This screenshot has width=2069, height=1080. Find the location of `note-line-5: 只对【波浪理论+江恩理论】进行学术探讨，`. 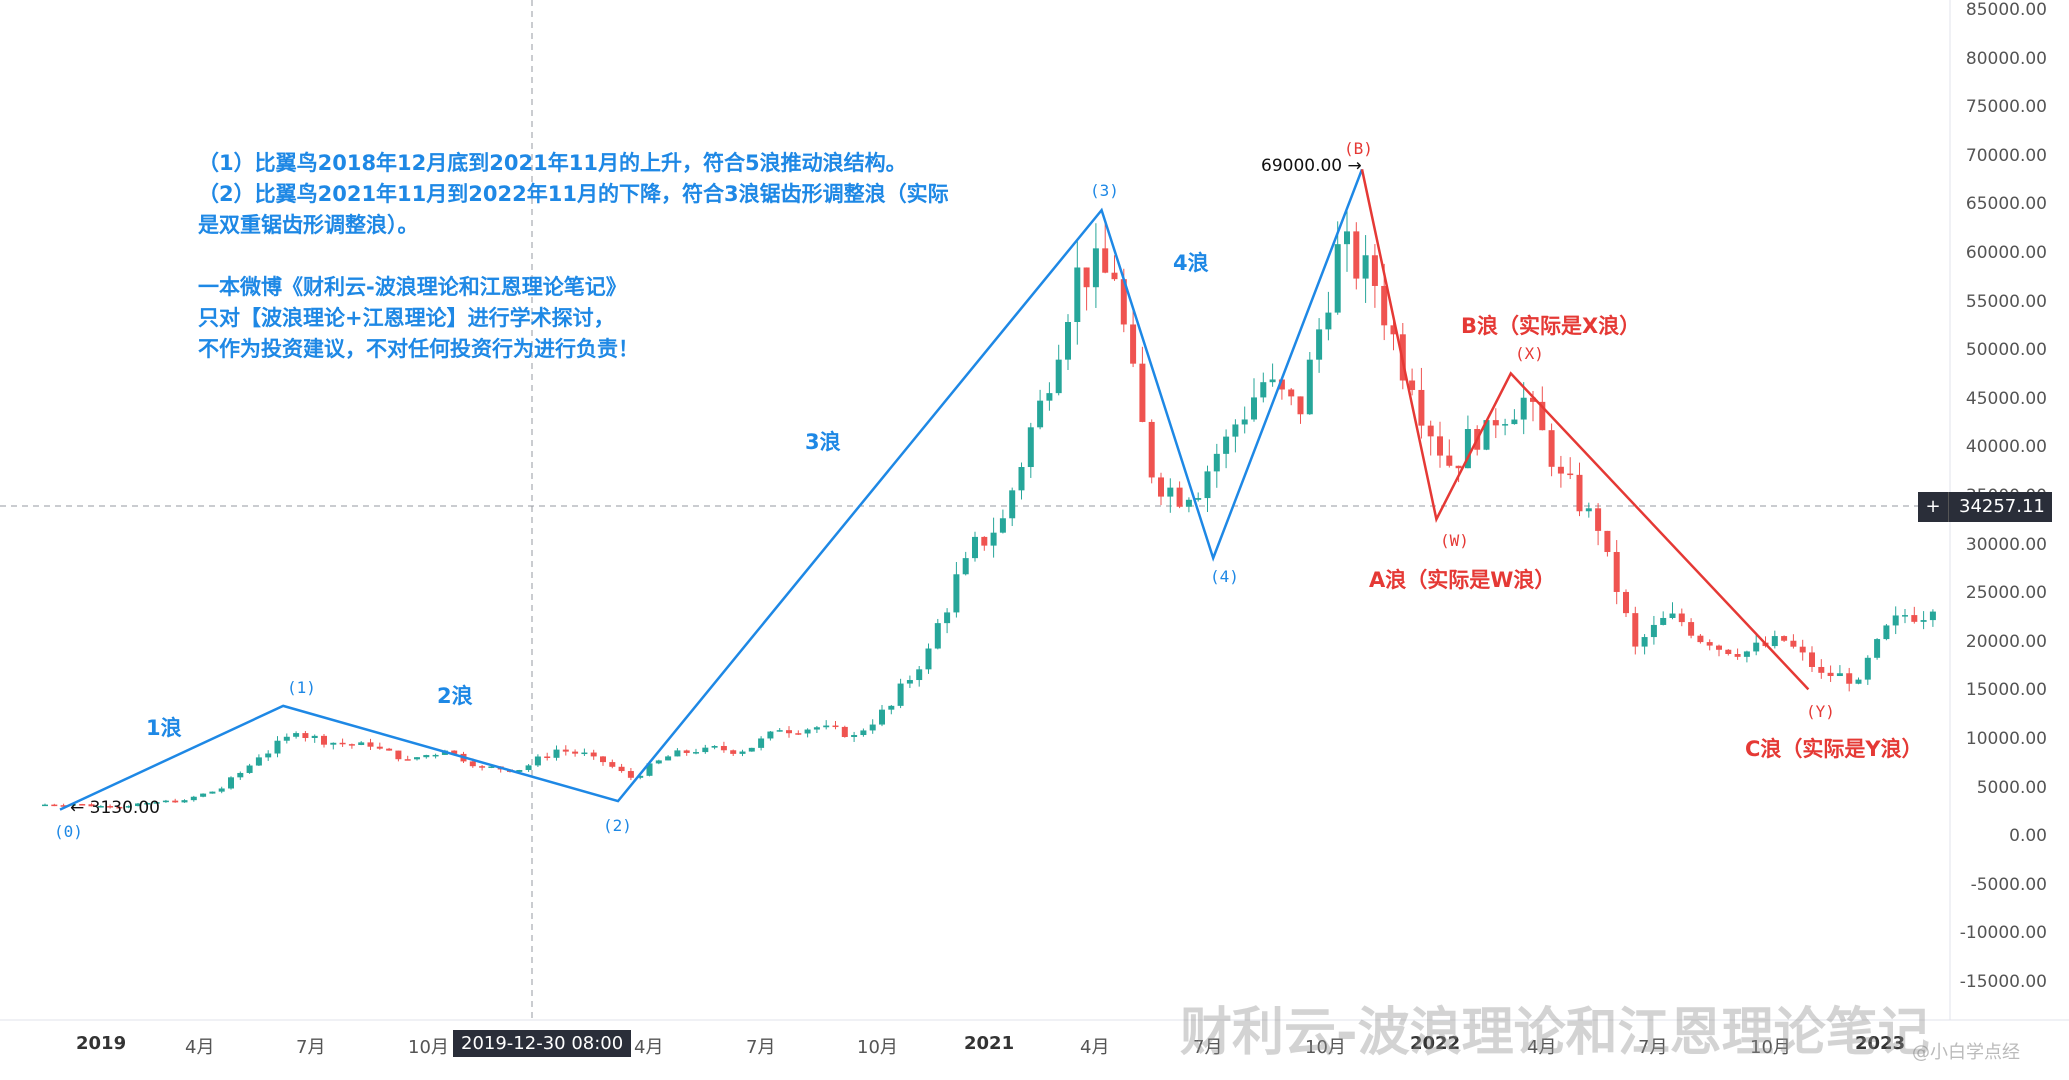

note-line-5: 只对【波浪理论+江恩理论】进行学术探讨， is located at coordinates (406, 318).